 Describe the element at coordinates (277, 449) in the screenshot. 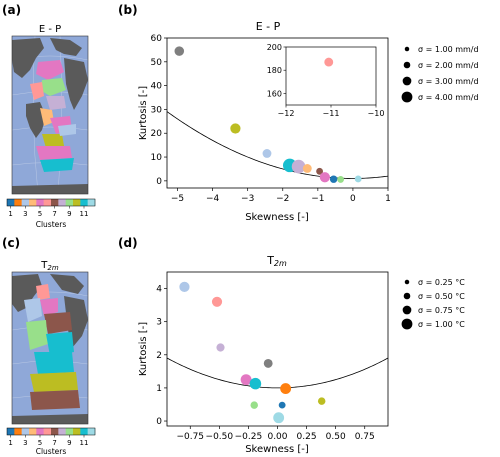

I see `chart-d-xlabel: Skewness [-]` at that location.